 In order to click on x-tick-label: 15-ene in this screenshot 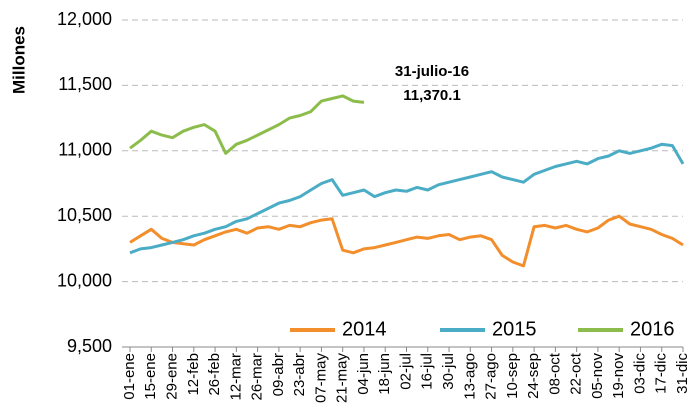, I will do `click(150, 376)`.